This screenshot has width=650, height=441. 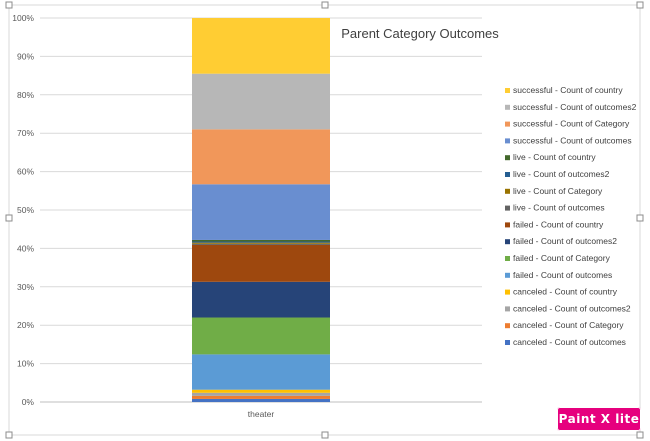 I want to click on legend-label: successful - Count of country, so click(x=568, y=90).